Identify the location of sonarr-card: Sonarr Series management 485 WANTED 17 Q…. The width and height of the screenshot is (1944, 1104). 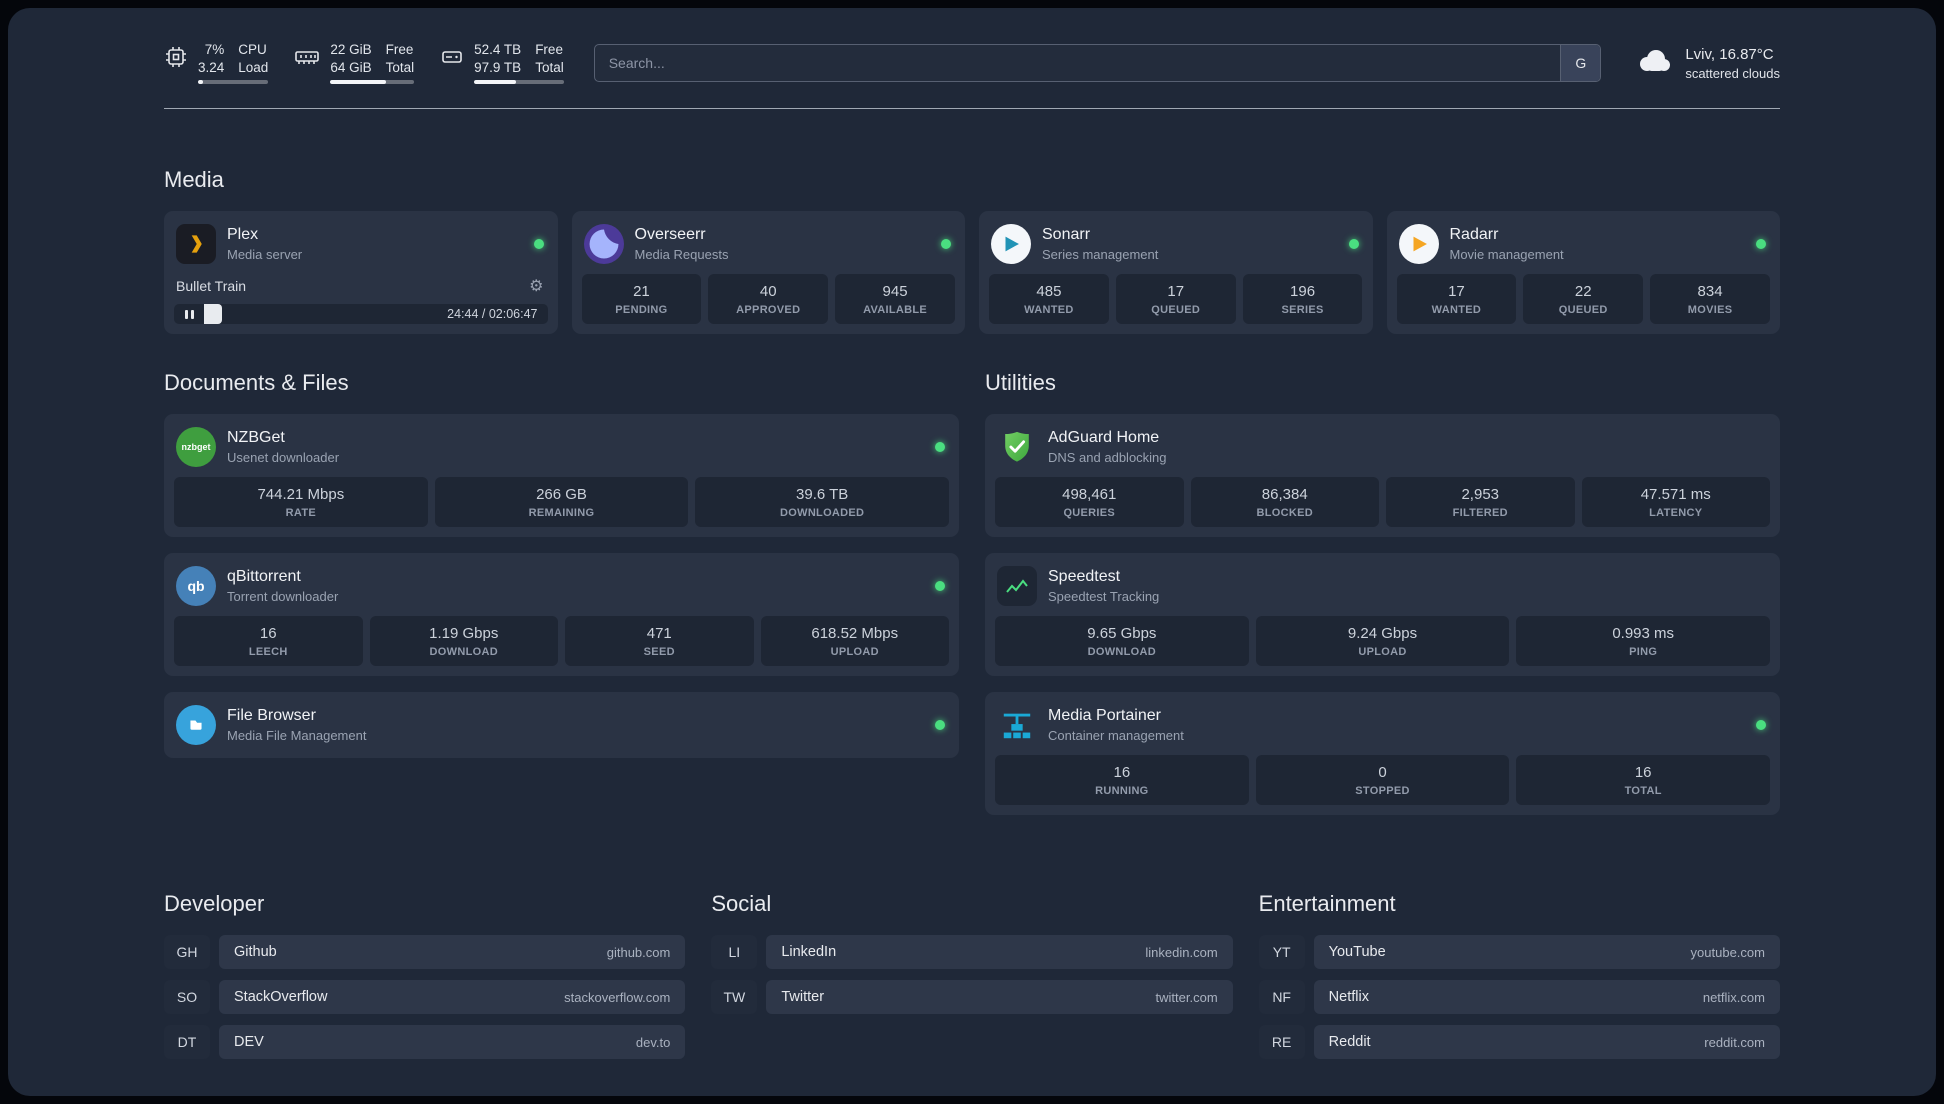
(1176, 272).